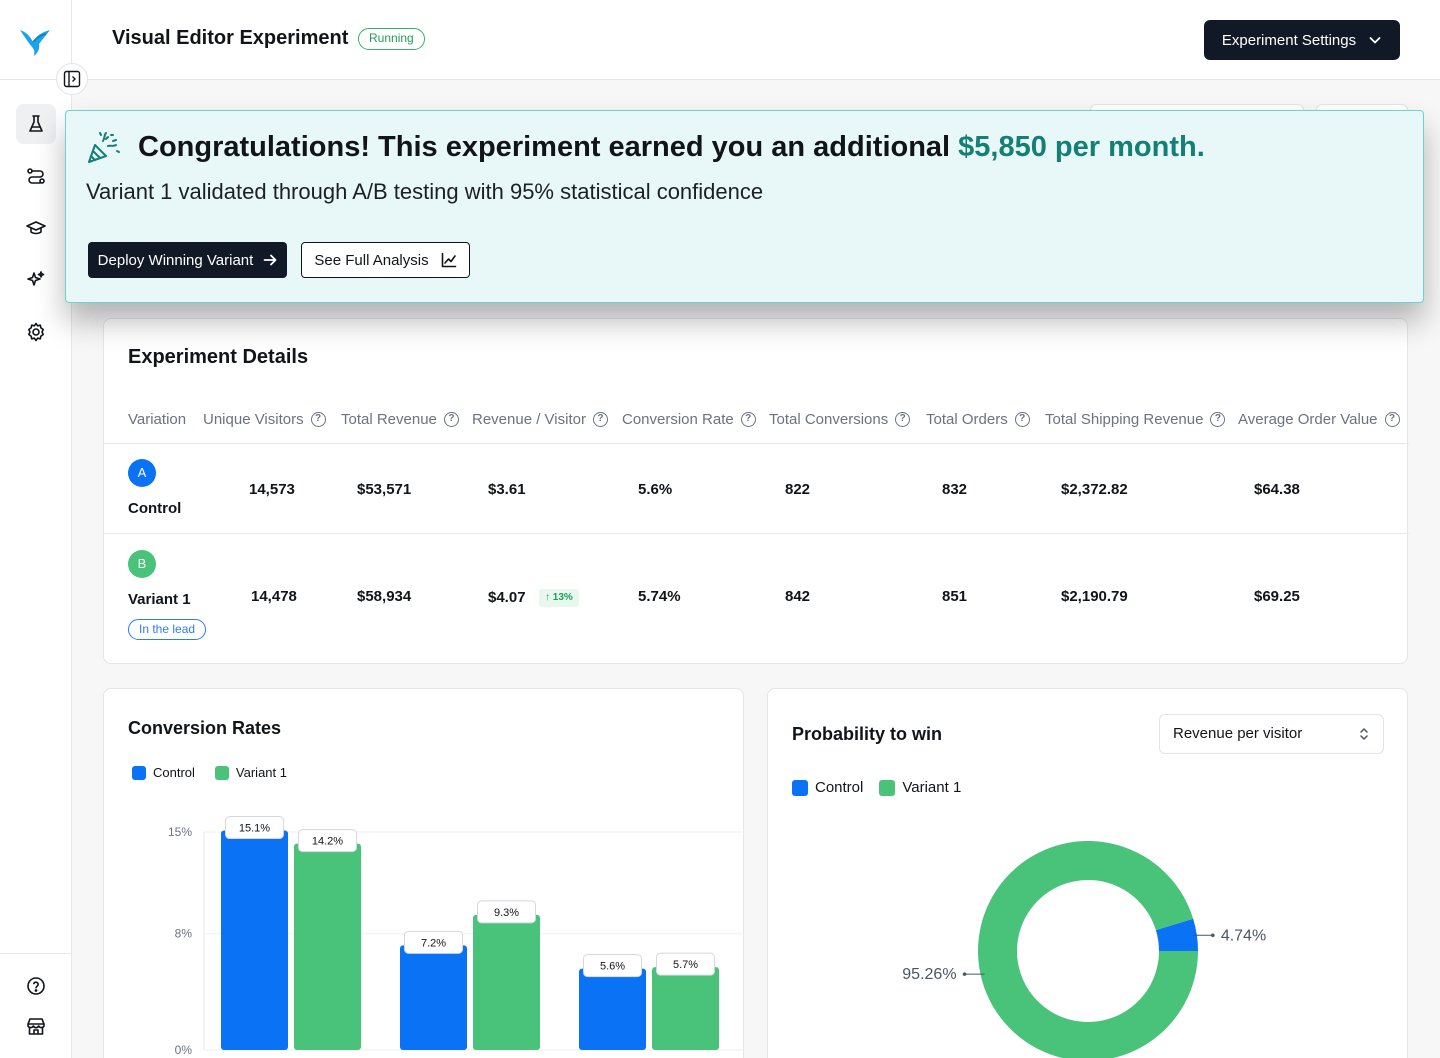  I want to click on probability-chart: 4.74% 95.26%, so click(1084, 949).